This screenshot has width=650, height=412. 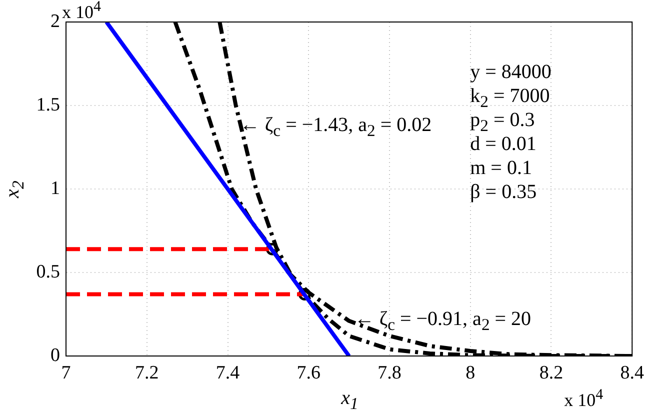 I want to click on x-tick-label: 8.2, so click(x=551, y=373).